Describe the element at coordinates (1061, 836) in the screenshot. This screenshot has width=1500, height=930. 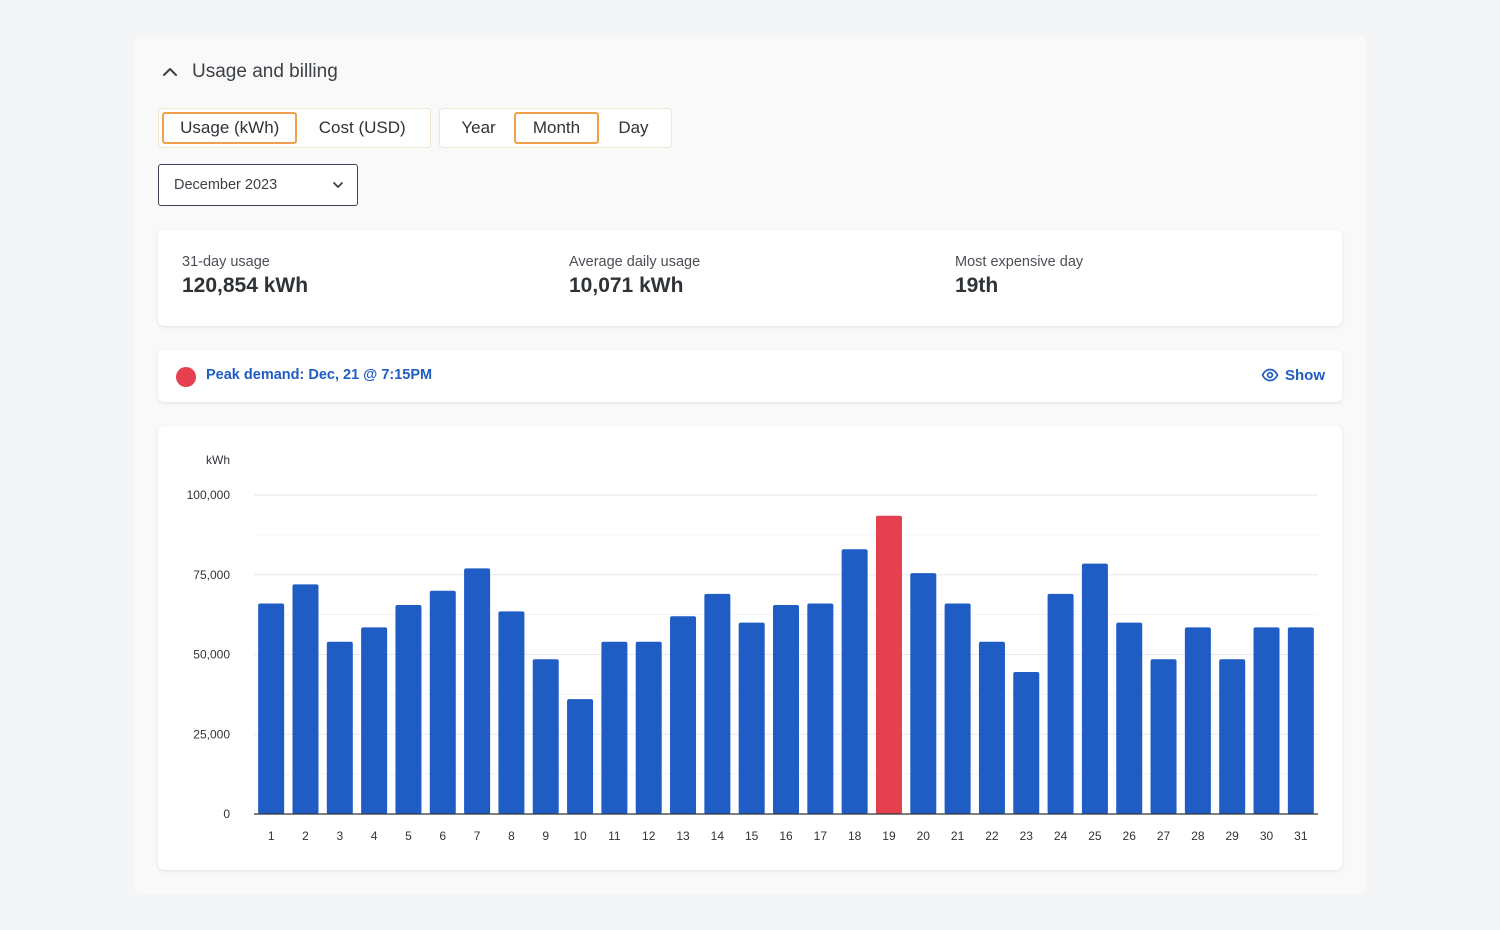
I see `x-tick-label: 24` at that location.